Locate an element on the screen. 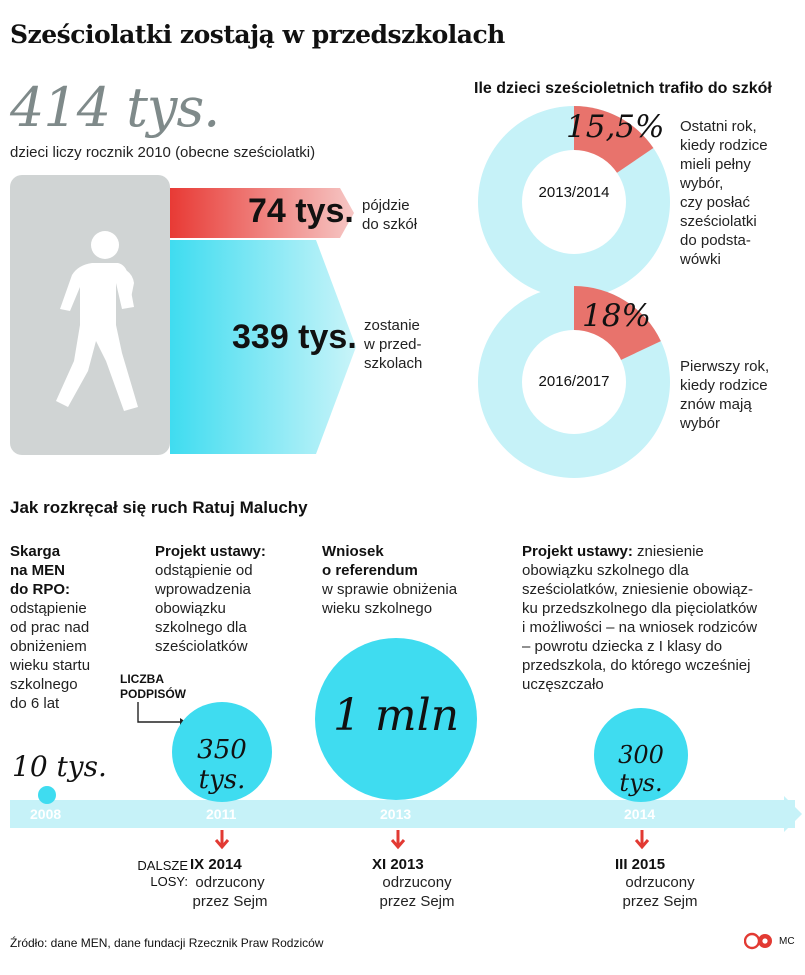 The image size is (805, 975). year-2014: 2014 is located at coordinates (640, 814).